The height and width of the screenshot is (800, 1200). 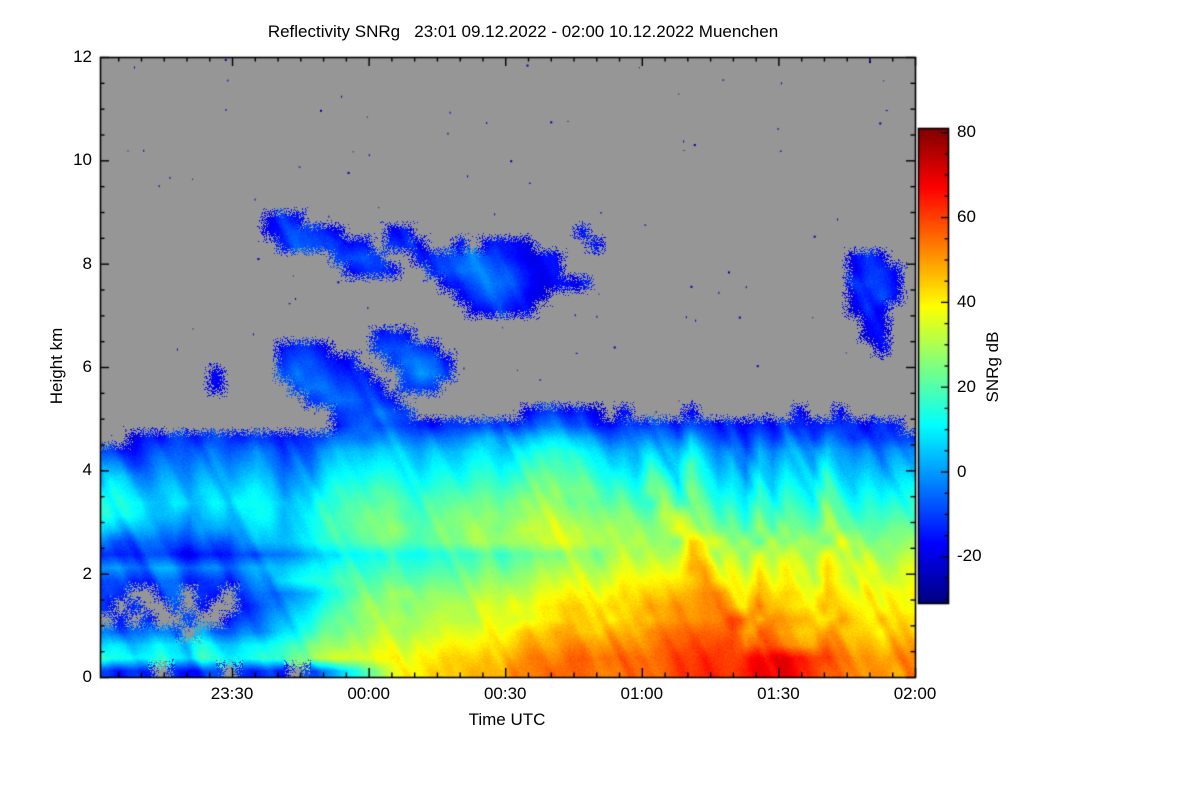 What do you see at coordinates (966, 132) in the screenshot?
I see `colorbar-tick-label: 80` at bounding box center [966, 132].